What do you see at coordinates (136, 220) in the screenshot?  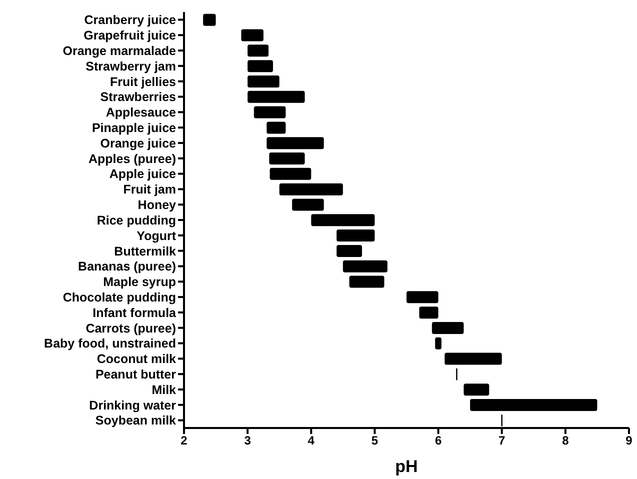 I see `y-tick-label: Rice pudding` at bounding box center [136, 220].